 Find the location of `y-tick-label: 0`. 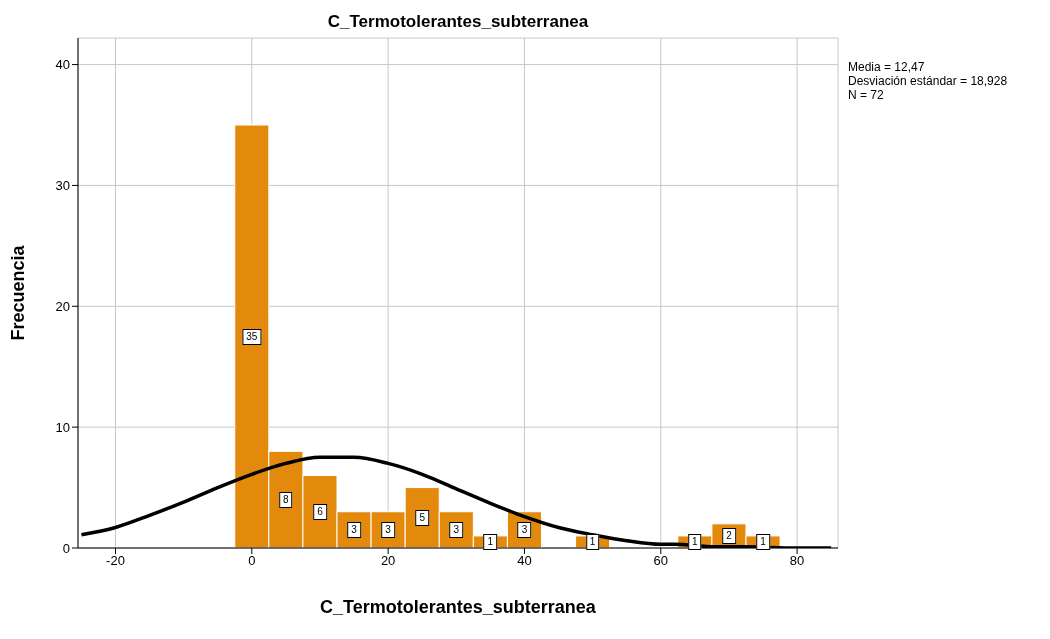

y-tick-label: 0 is located at coordinates (66, 548).